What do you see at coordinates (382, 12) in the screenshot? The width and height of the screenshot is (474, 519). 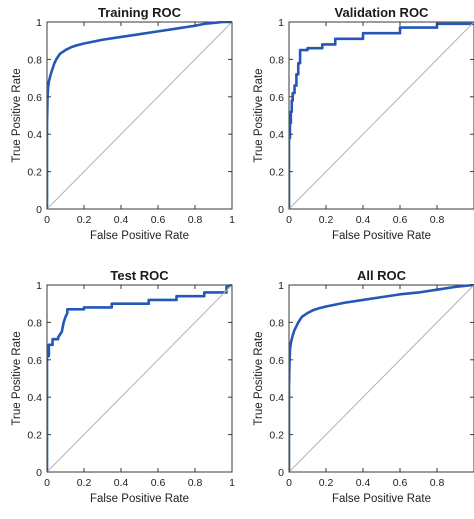 I see `chart-title: Validation ROC` at bounding box center [382, 12].